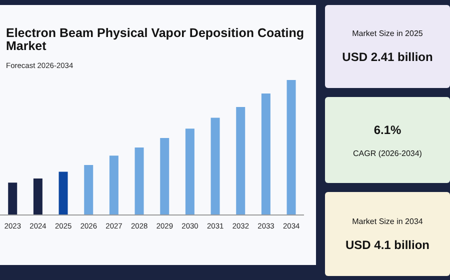  What do you see at coordinates (388, 129) in the screenshot?
I see `text: 6.1%` at bounding box center [388, 129].